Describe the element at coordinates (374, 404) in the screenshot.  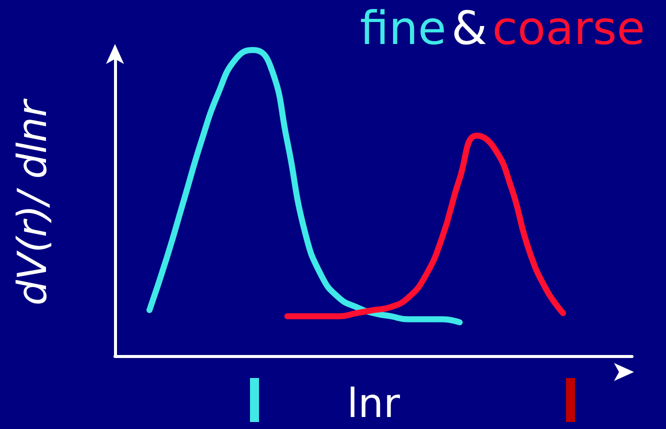
I see `x-axis-title: lnr` at that location.